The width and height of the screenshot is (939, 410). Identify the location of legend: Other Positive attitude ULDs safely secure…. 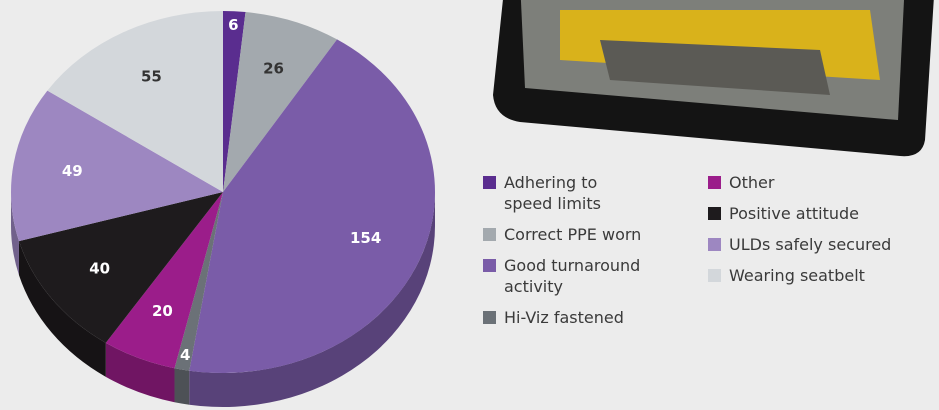
(823, 229).